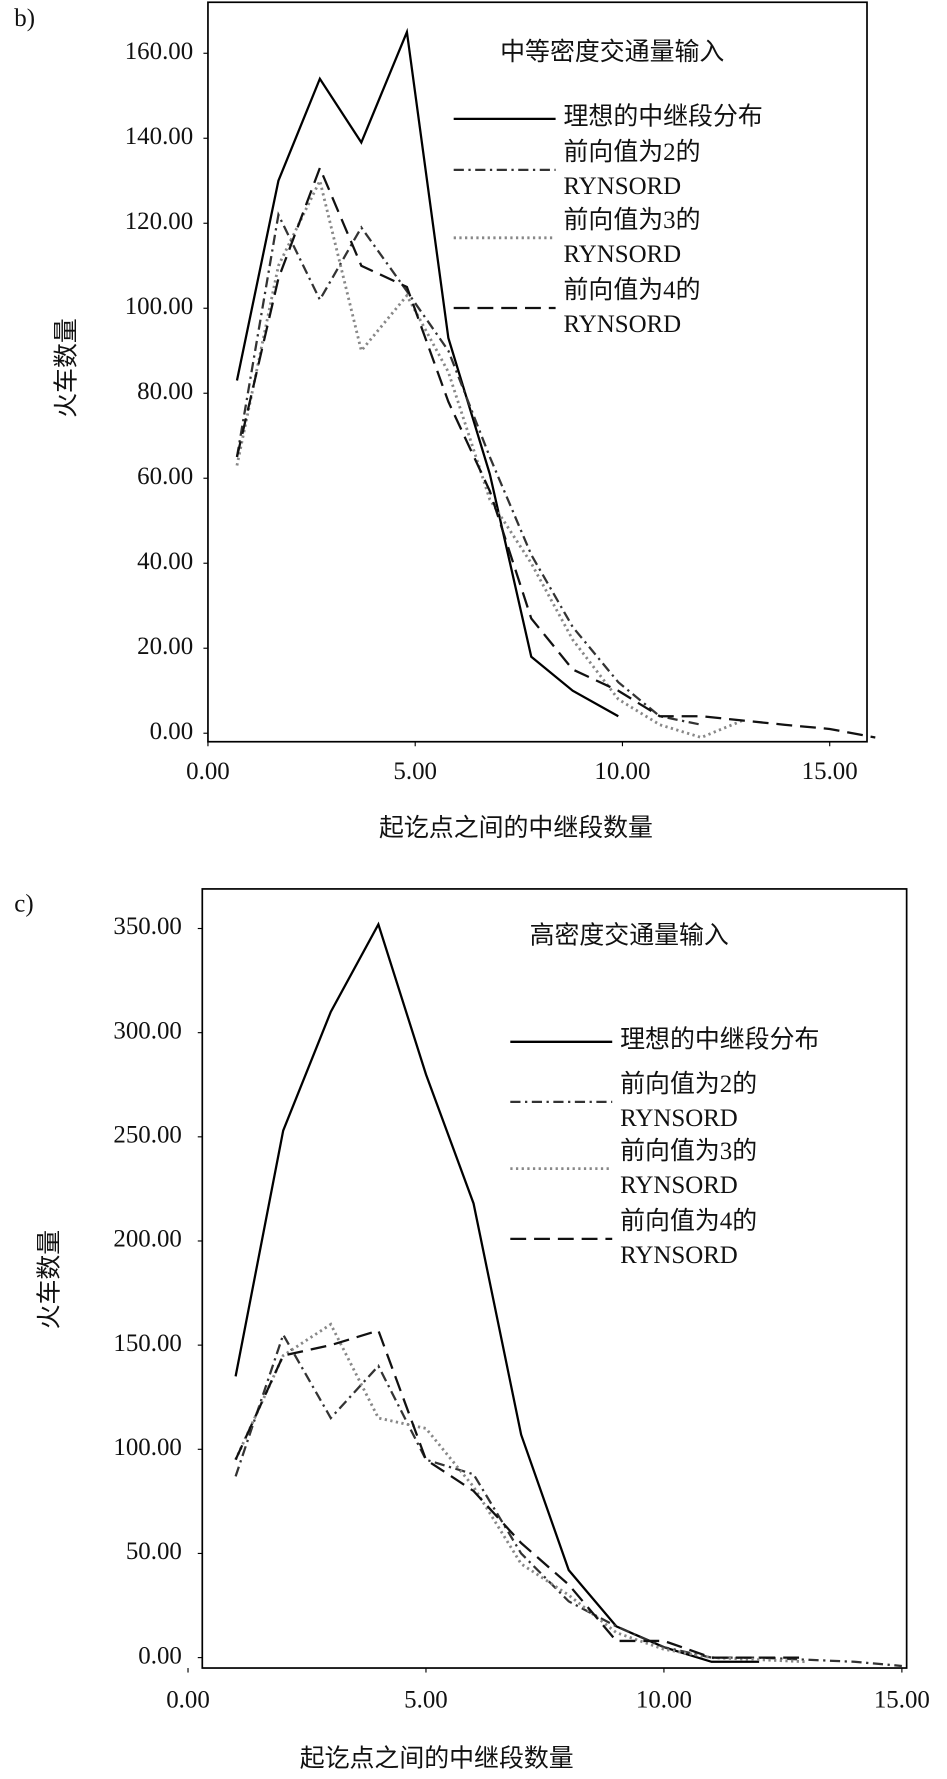  Describe the element at coordinates (159, 221) in the screenshot. I see `y-tick-label: 120.00` at that location.